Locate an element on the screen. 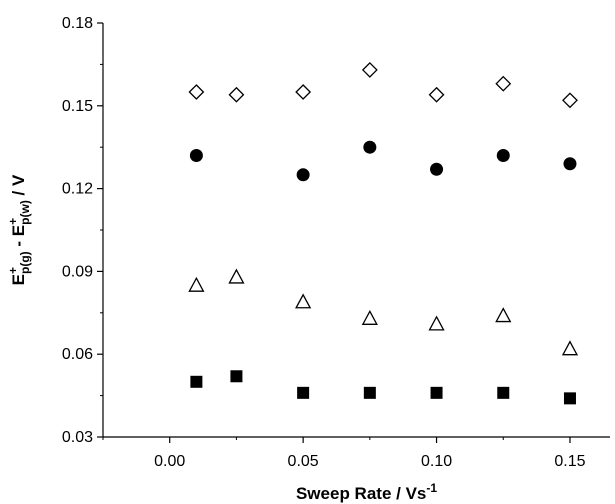 The height and width of the screenshot is (504, 615). x-tick-label: 0.10 is located at coordinates (436, 461).